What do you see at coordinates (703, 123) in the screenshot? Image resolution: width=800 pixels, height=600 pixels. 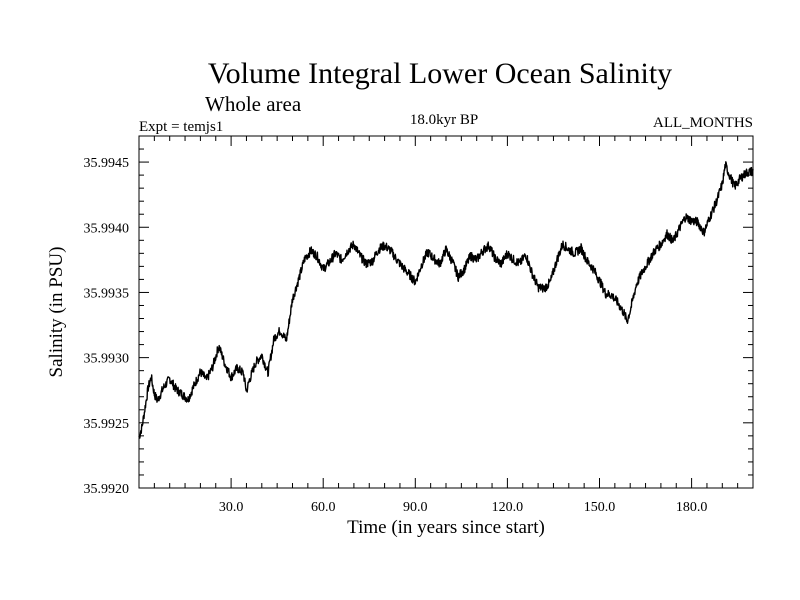 I see `months-label: ALL_MONTHS` at bounding box center [703, 123].